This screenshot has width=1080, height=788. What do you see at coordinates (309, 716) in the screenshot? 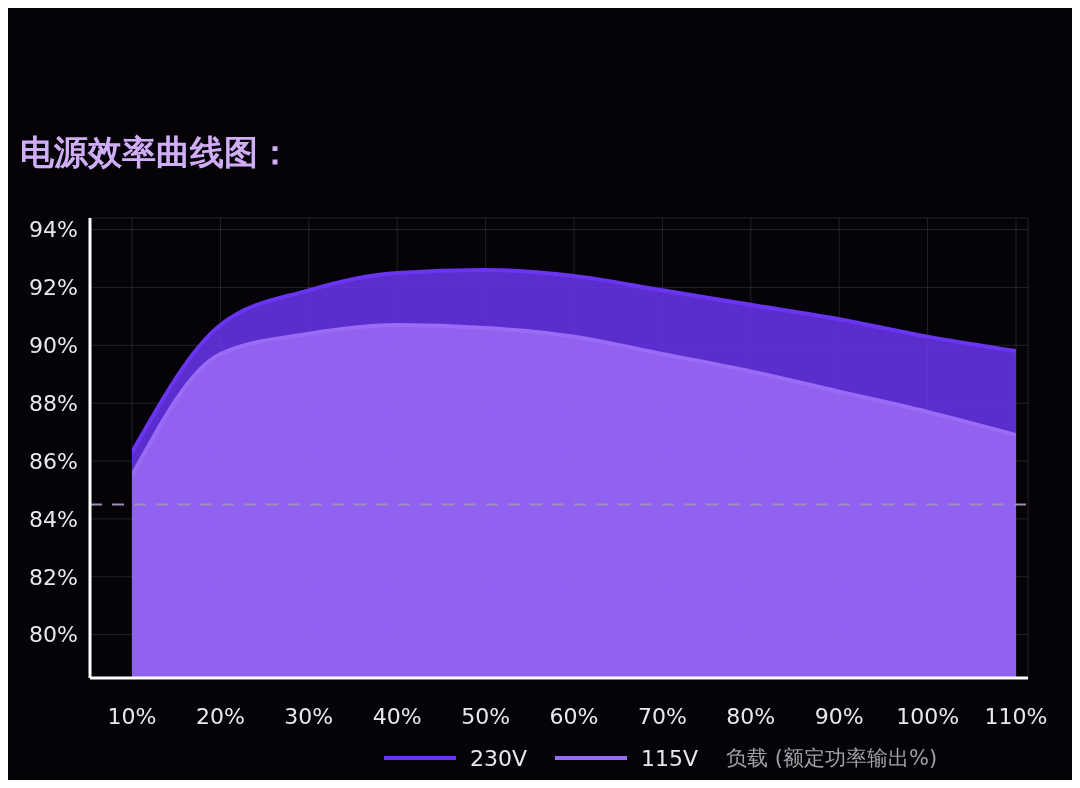
I see `x-tick-label: 30%` at bounding box center [309, 716].